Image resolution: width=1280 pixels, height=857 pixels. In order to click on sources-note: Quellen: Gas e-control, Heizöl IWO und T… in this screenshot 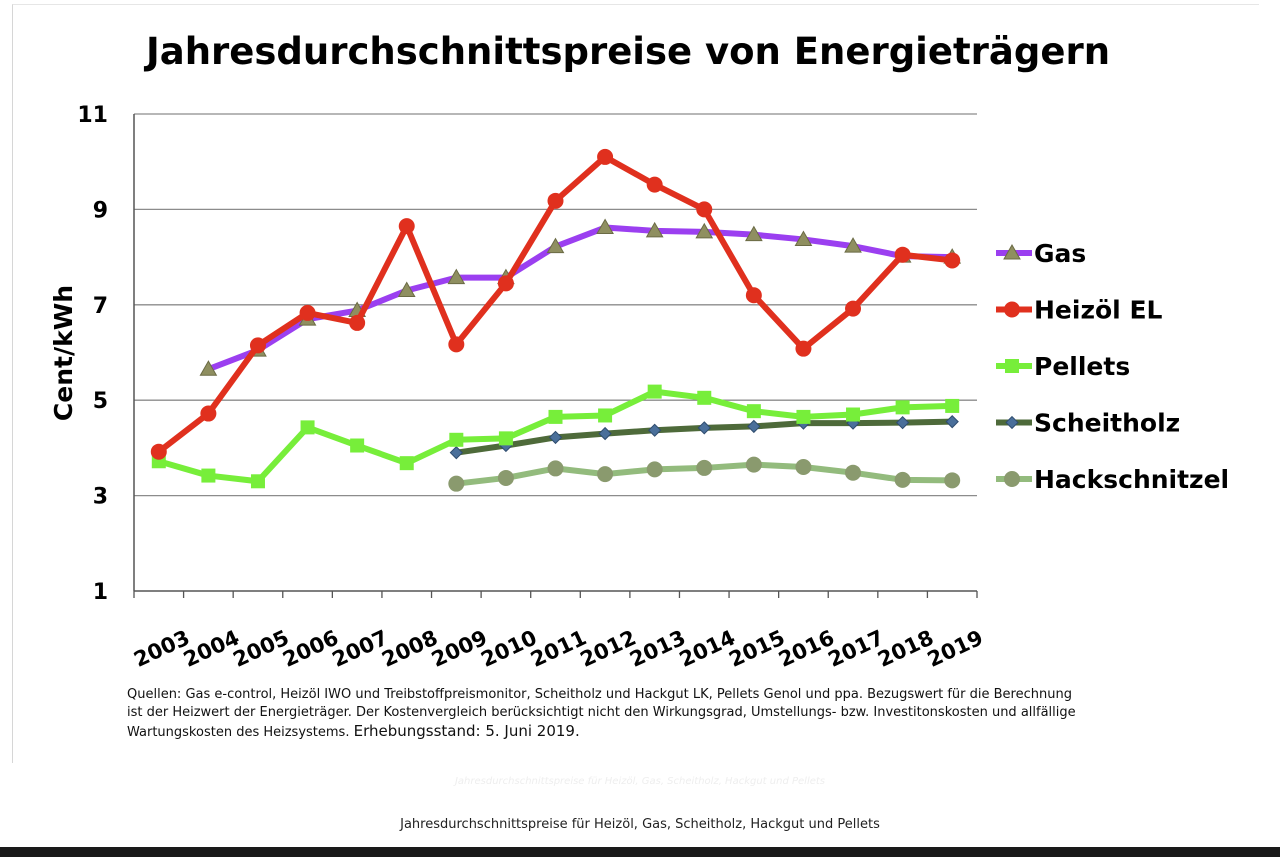, I will do `click(607, 714)`.